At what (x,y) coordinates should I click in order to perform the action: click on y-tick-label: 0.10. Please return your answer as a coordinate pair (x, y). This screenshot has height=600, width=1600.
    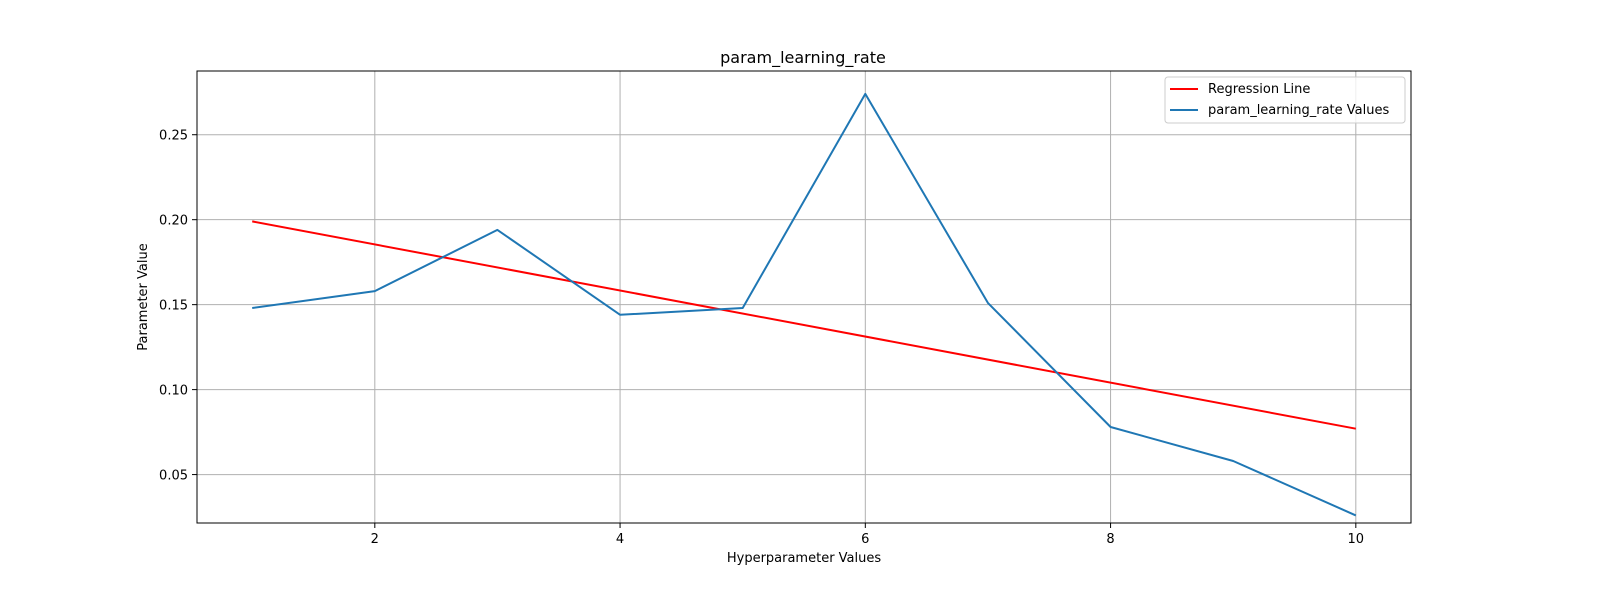
    Looking at the image, I should click on (173, 391).